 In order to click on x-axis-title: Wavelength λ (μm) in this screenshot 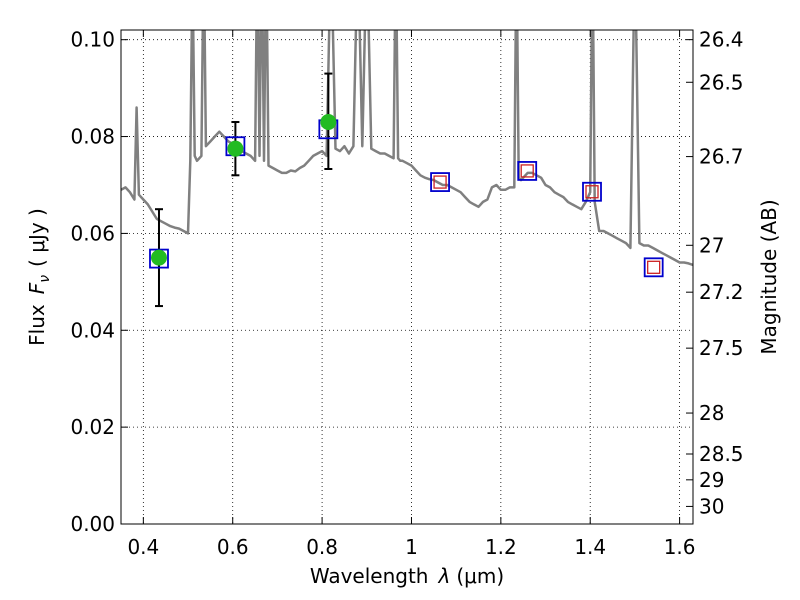, I will do `click(407, 576)`.